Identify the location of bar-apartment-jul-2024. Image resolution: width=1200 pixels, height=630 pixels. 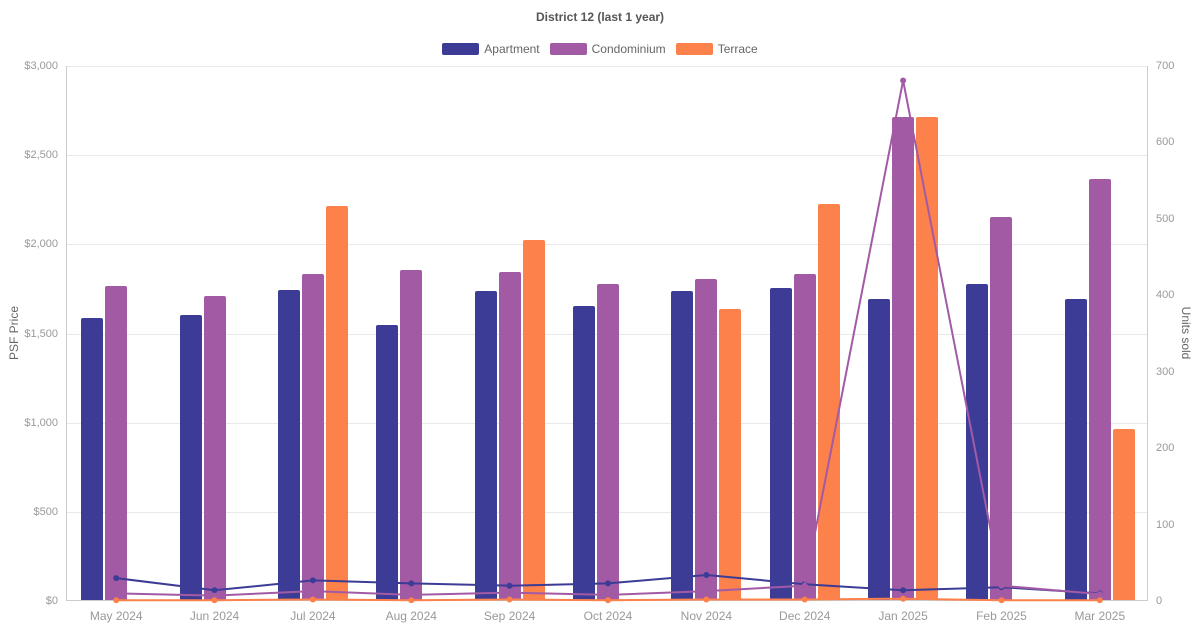
(288, 444).